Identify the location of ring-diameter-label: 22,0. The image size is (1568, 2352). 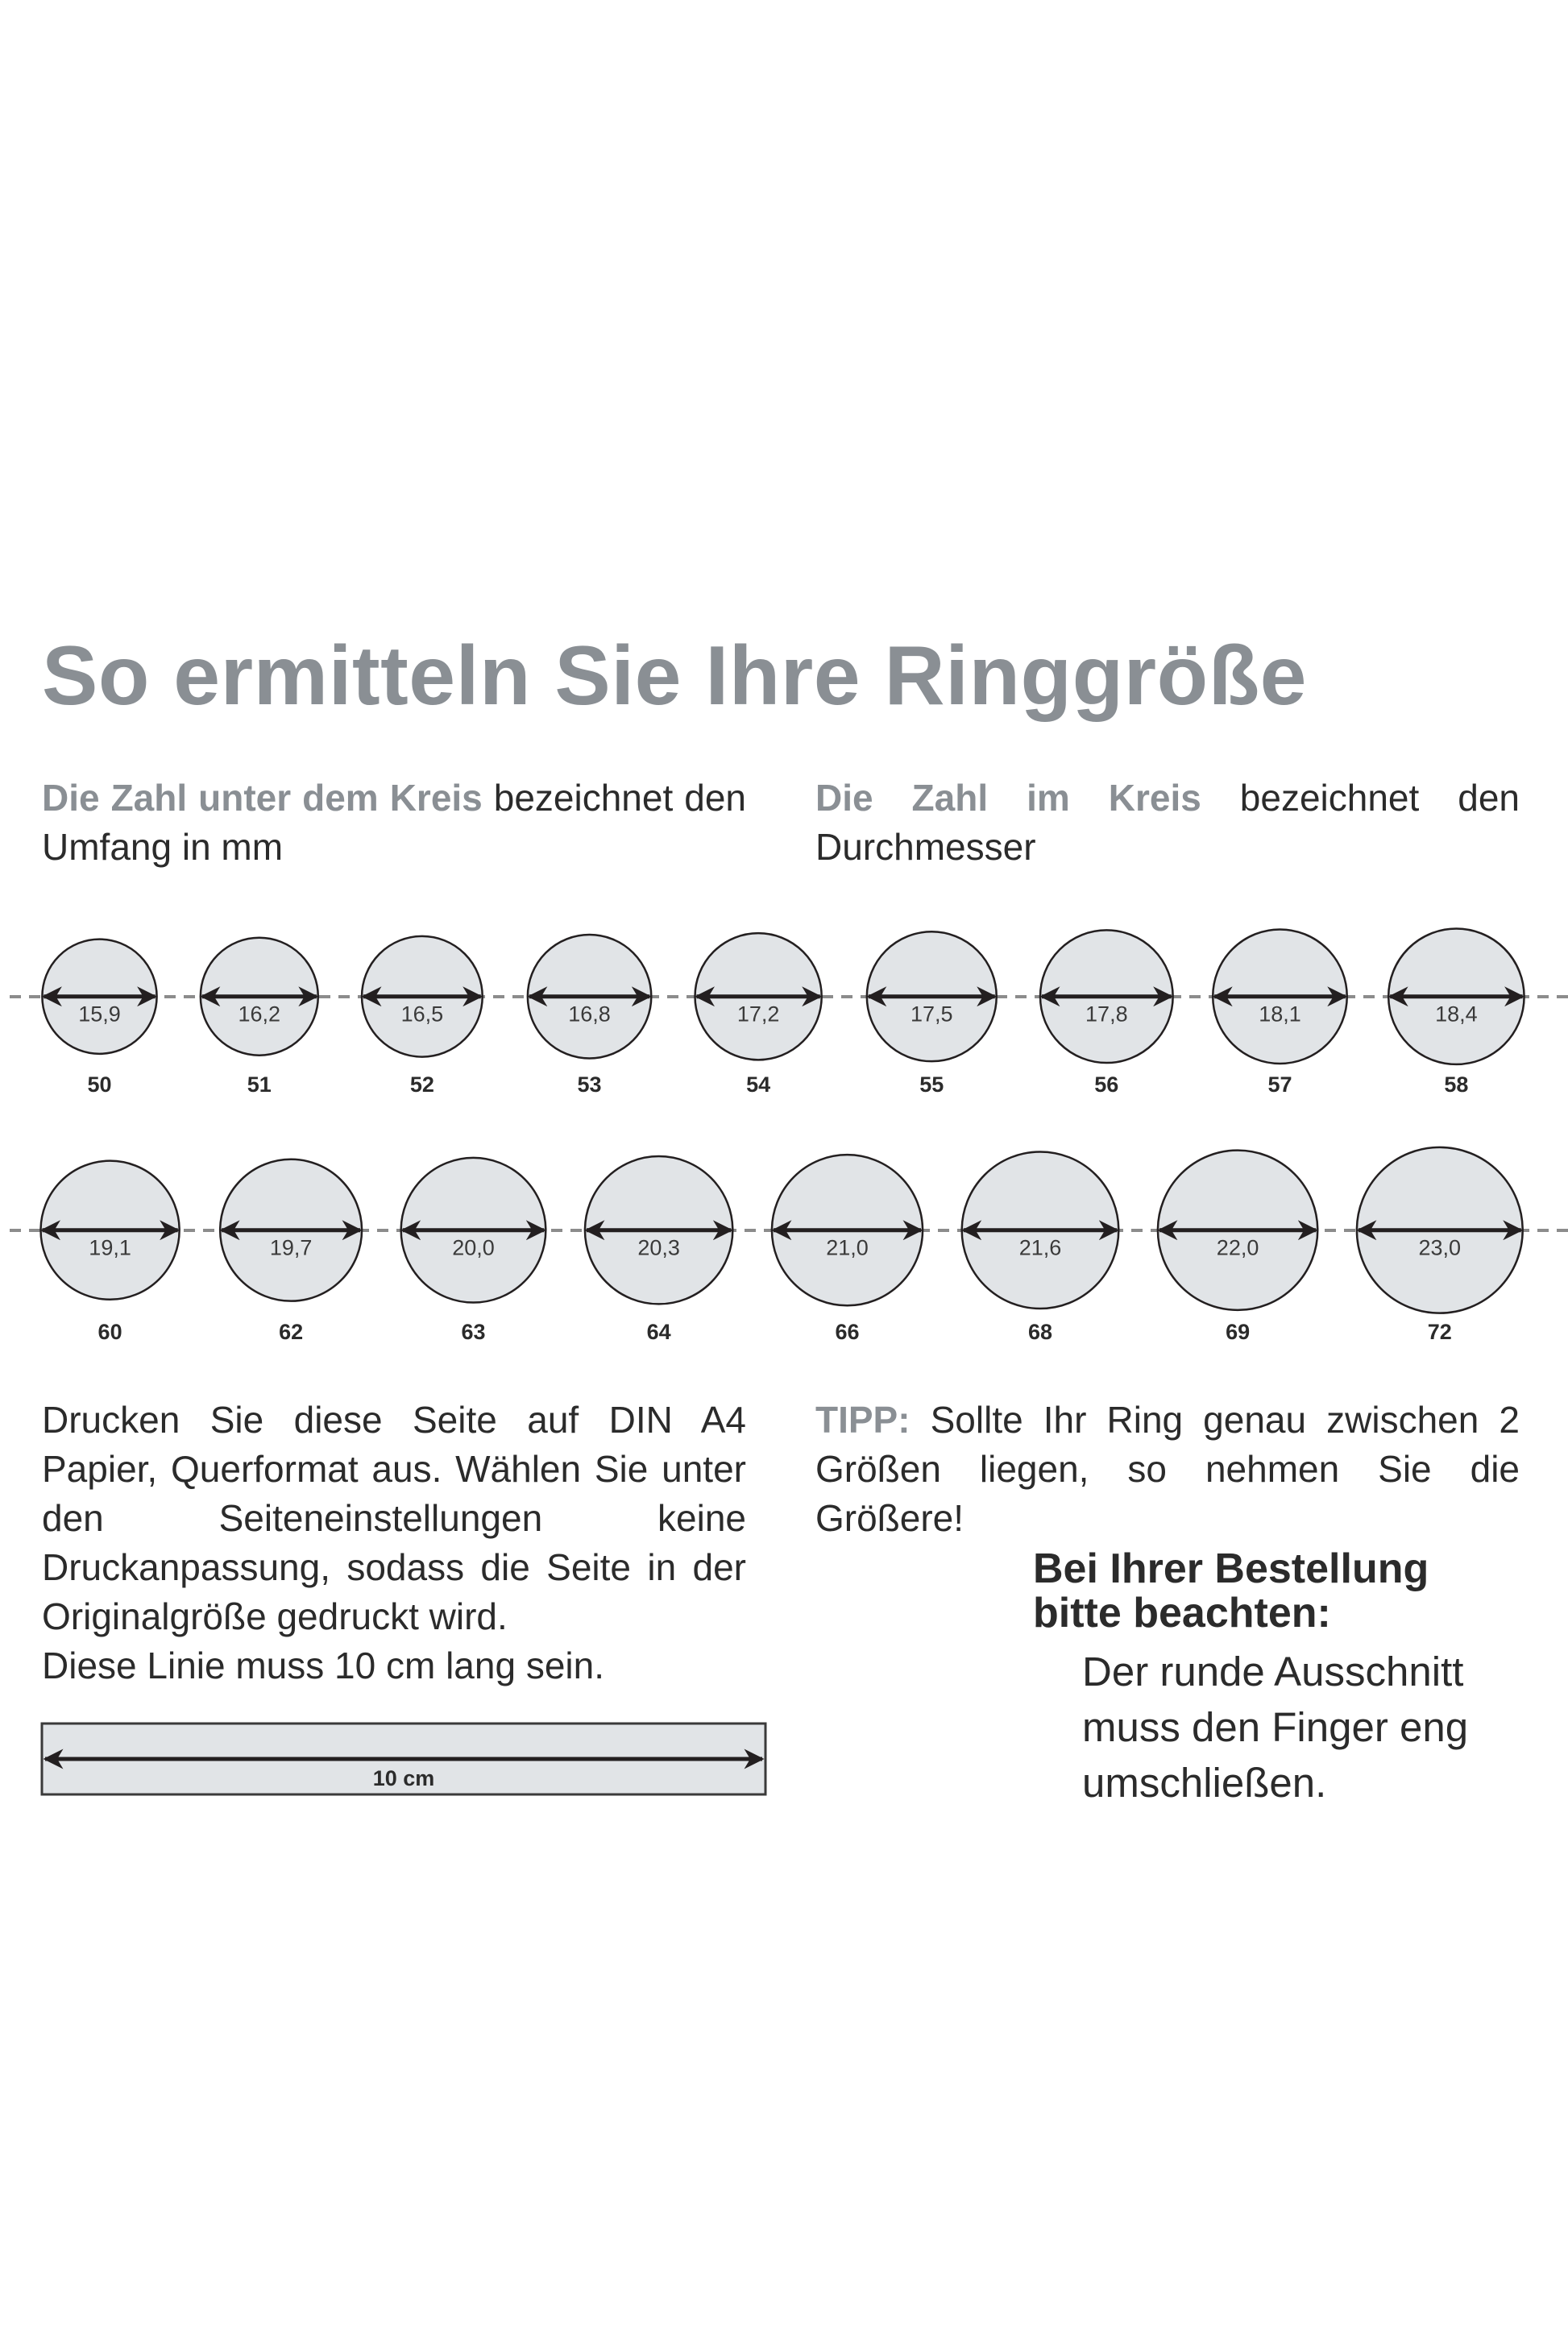
(1238, 1248).